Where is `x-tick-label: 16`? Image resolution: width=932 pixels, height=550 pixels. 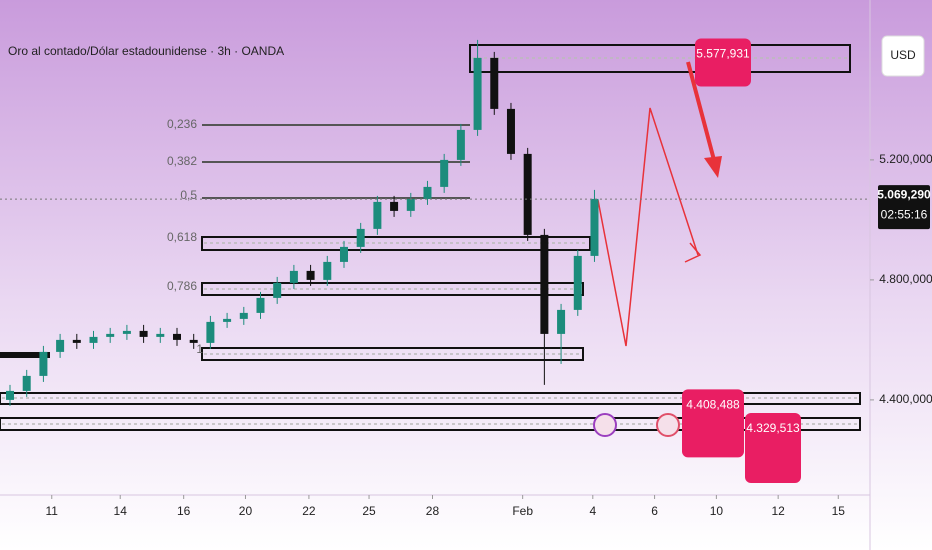 x-tick-label: 16 is located at coordinates (184, 511).